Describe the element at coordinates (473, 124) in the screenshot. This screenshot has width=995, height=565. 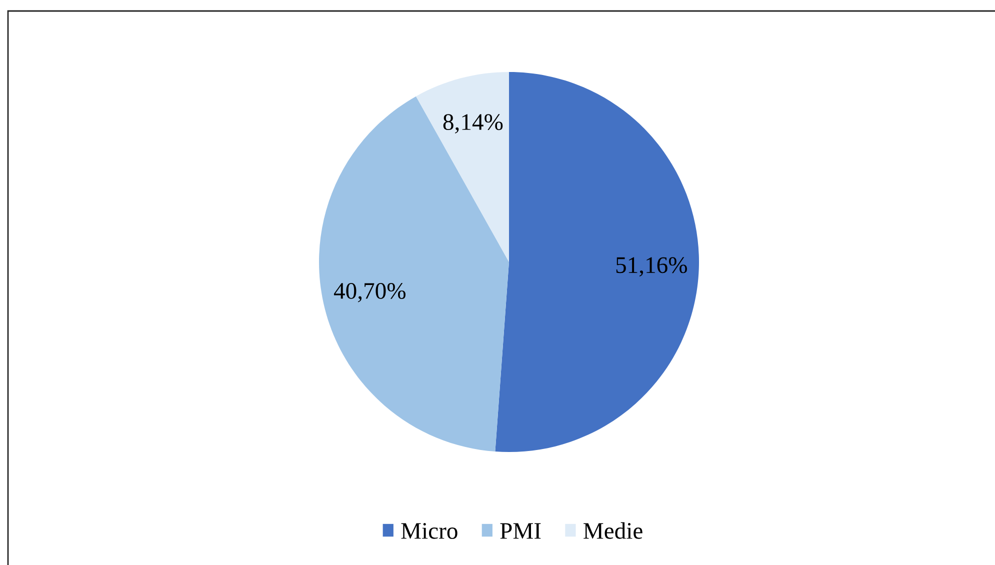
I see `data-label: 8,14%` at that location.